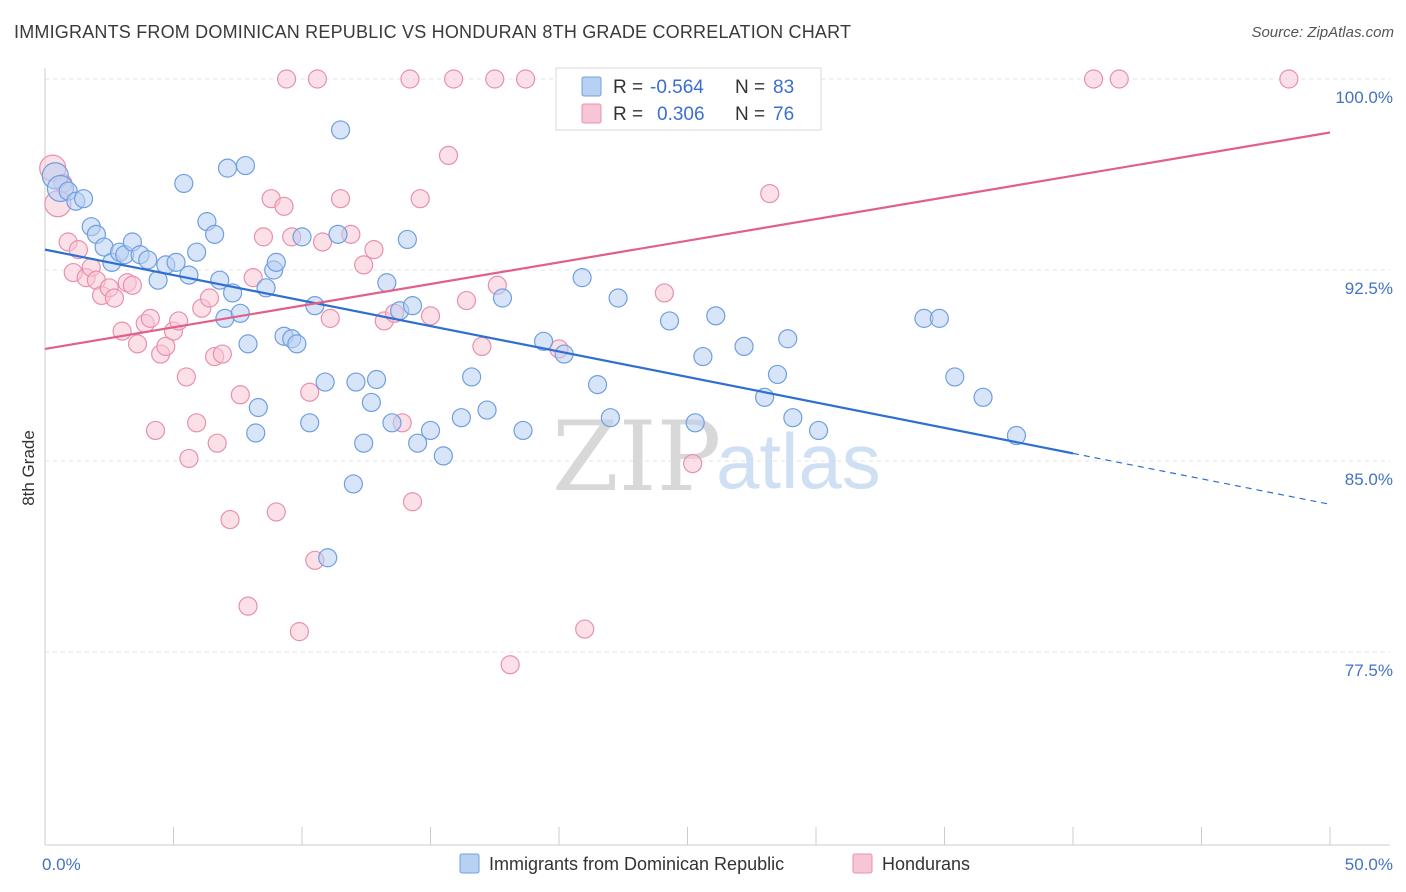 Image resolution: width=1406 pixels, height=892 pixels. What do you see at coordinates (677, 87) in the screenshot?
I see `legend-blue-r-value: -0.564` at bounding box center [677, 87].